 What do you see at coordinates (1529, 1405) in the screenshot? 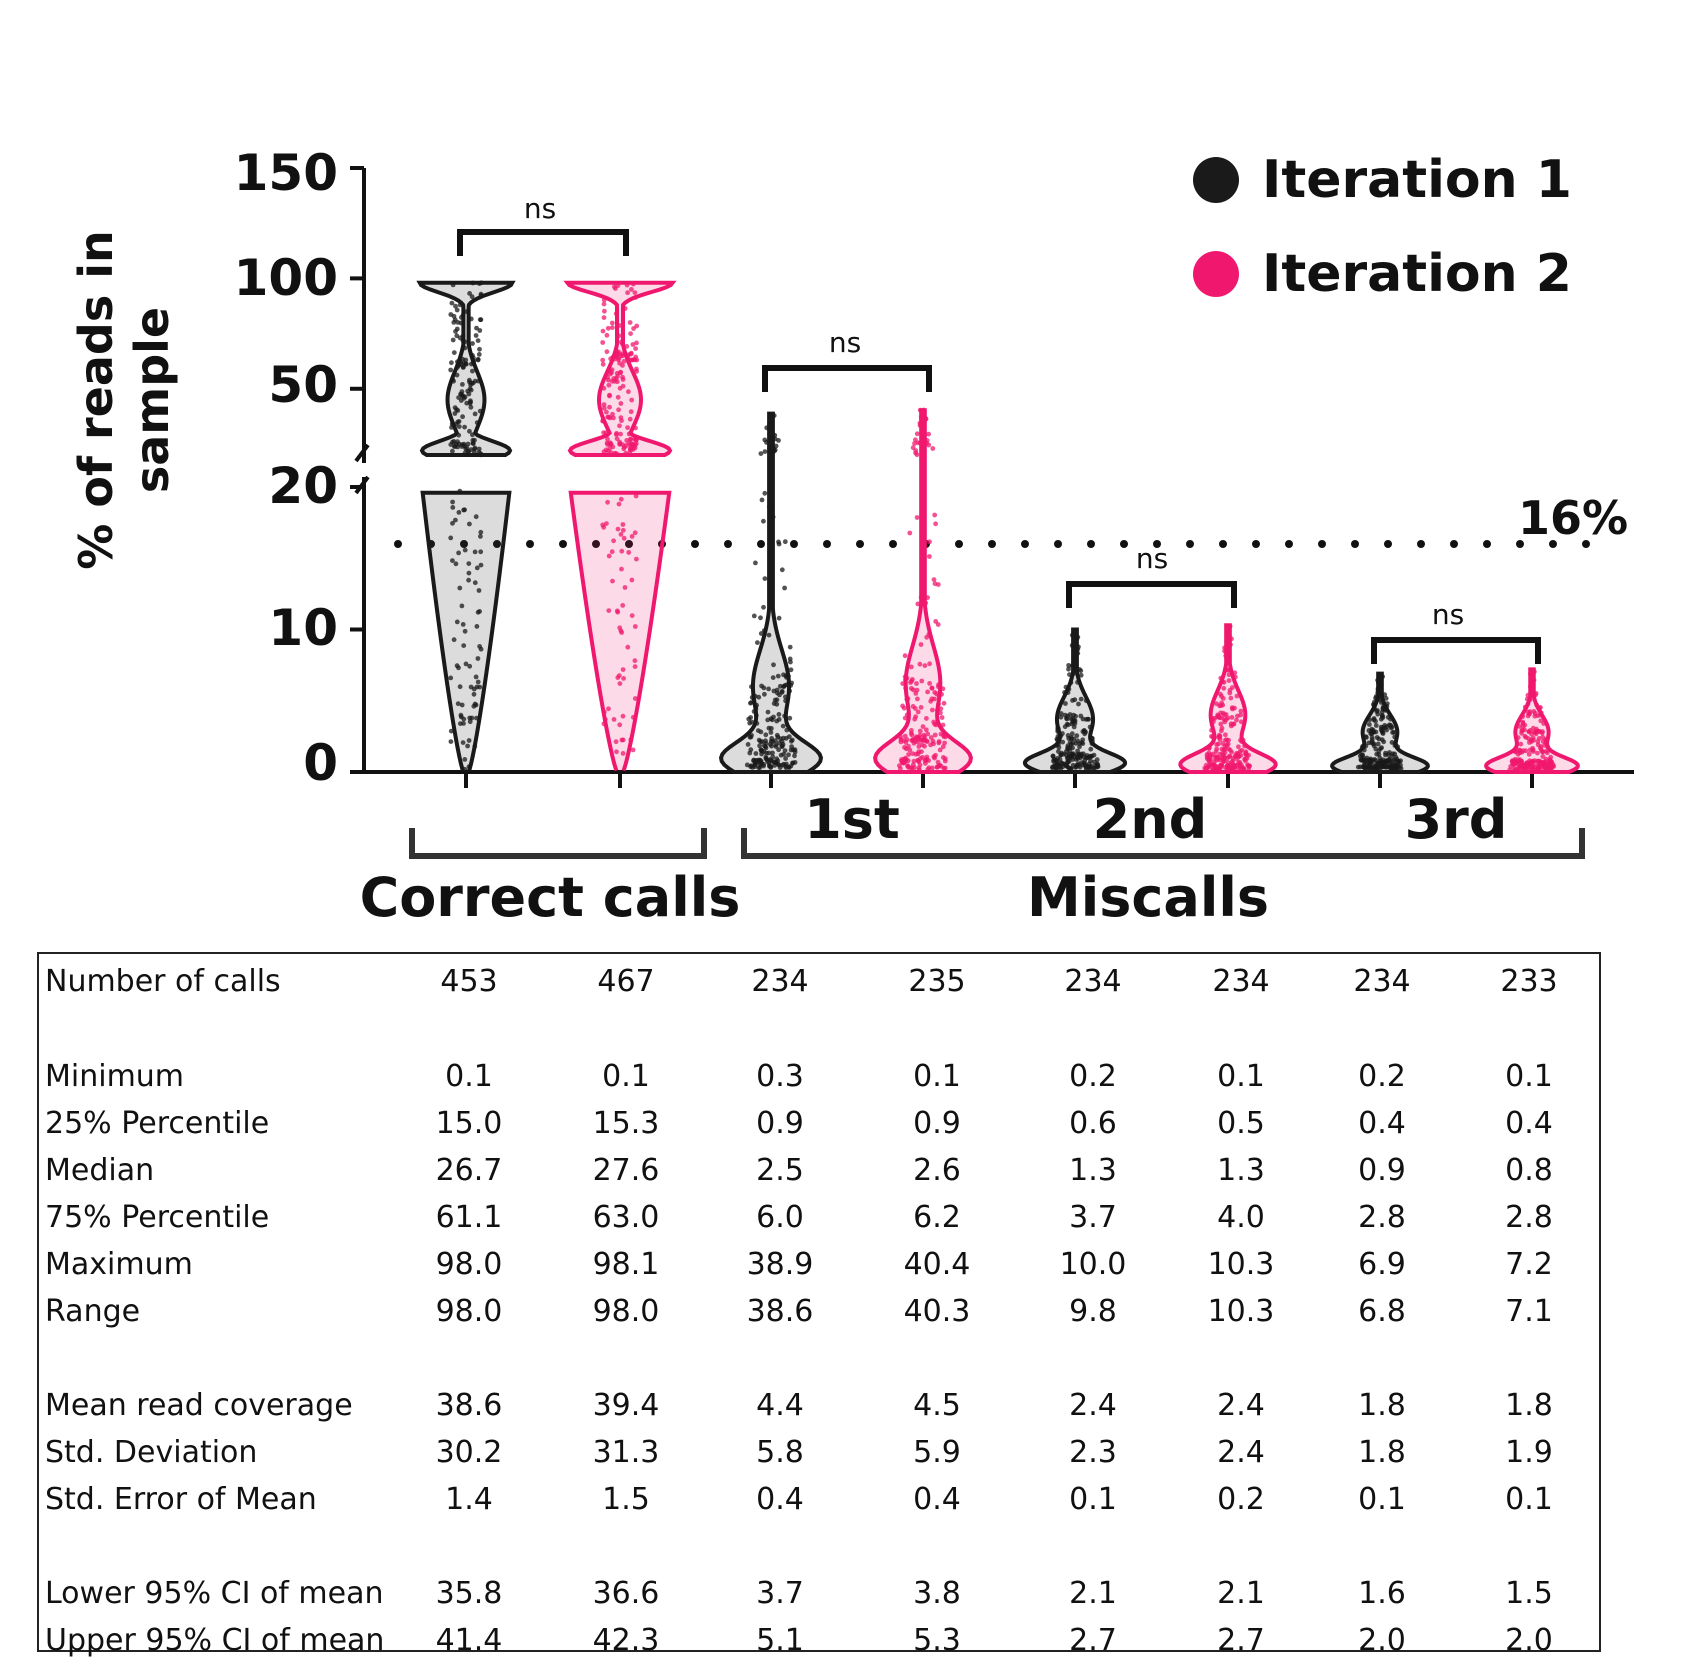
I see `table-cell: 1.8` at bounding box center [1529, 1405].